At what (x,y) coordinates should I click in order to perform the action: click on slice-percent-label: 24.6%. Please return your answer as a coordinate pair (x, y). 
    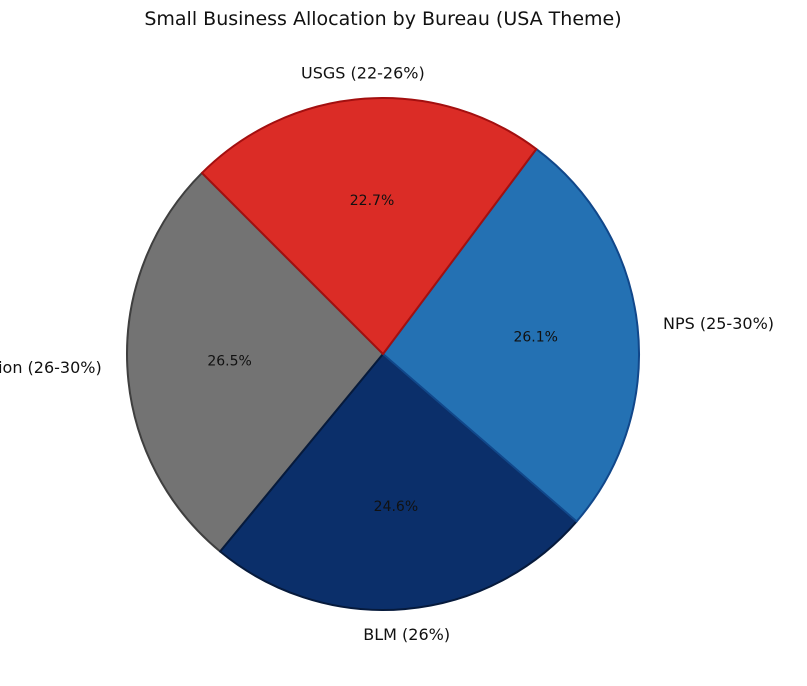
    Looking at the image, I should click on (396, 507).